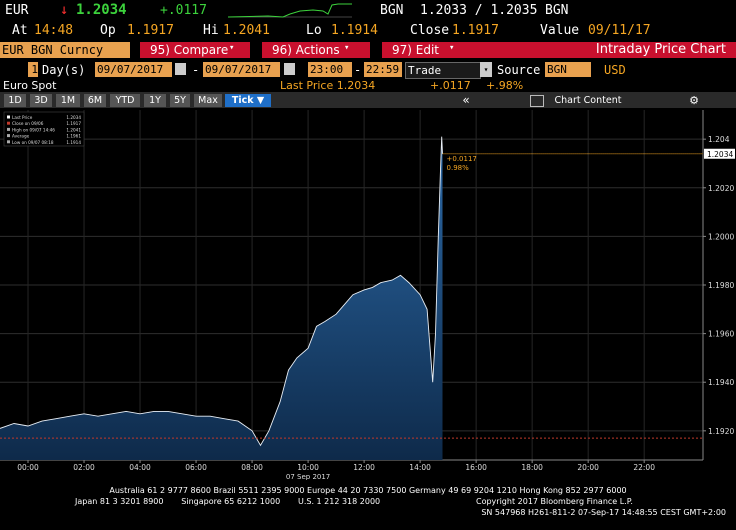  Describe the element at coordinates (125, 100) in the screenshot. I see `range-button: YTD` at that location.